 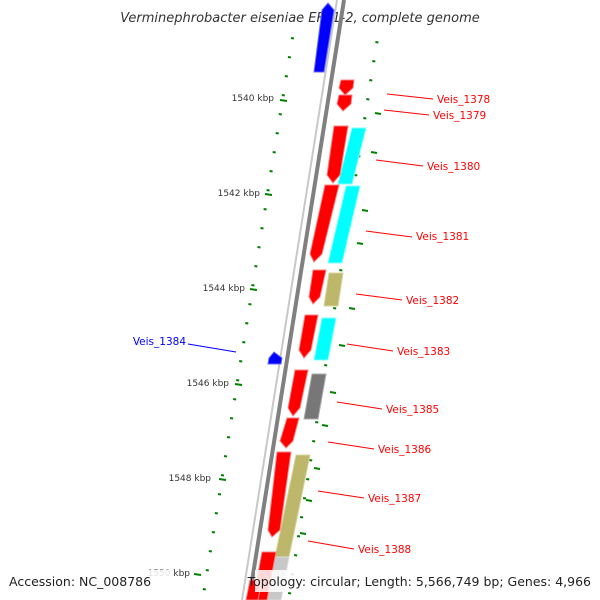 What do you see at coordinates (463, 100) in the screenshot?
I see `gene-label-veis-1378: Veis_1378` at bounding box center [463, 100].